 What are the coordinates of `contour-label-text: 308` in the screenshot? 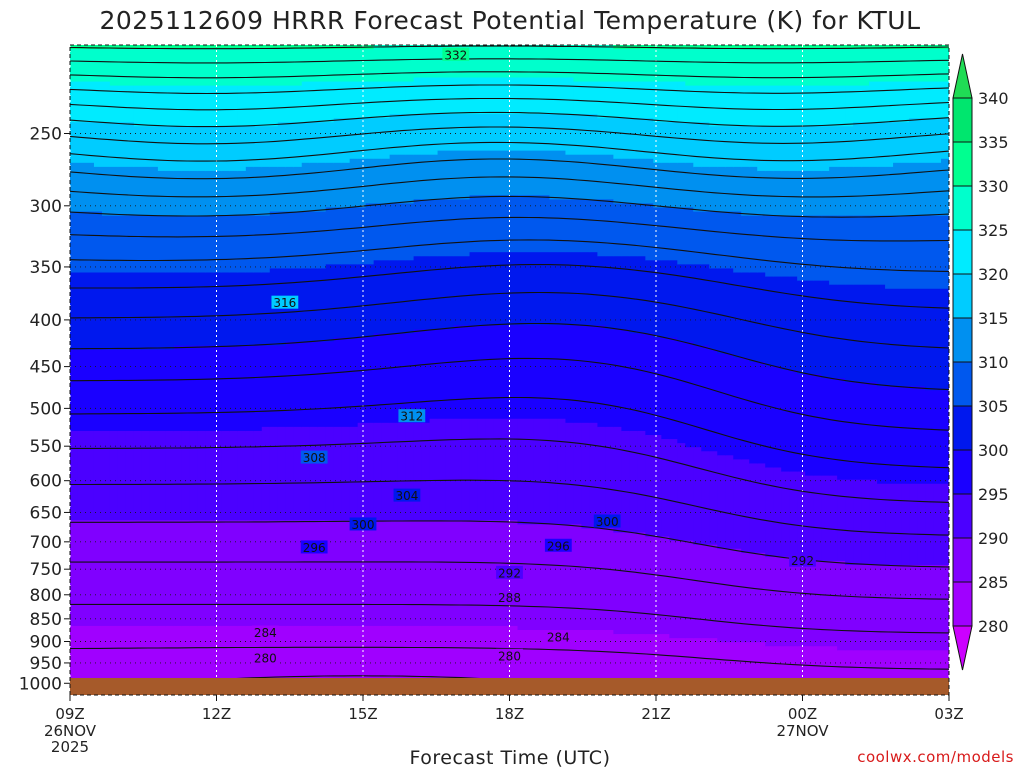 It's located at (314, 458).